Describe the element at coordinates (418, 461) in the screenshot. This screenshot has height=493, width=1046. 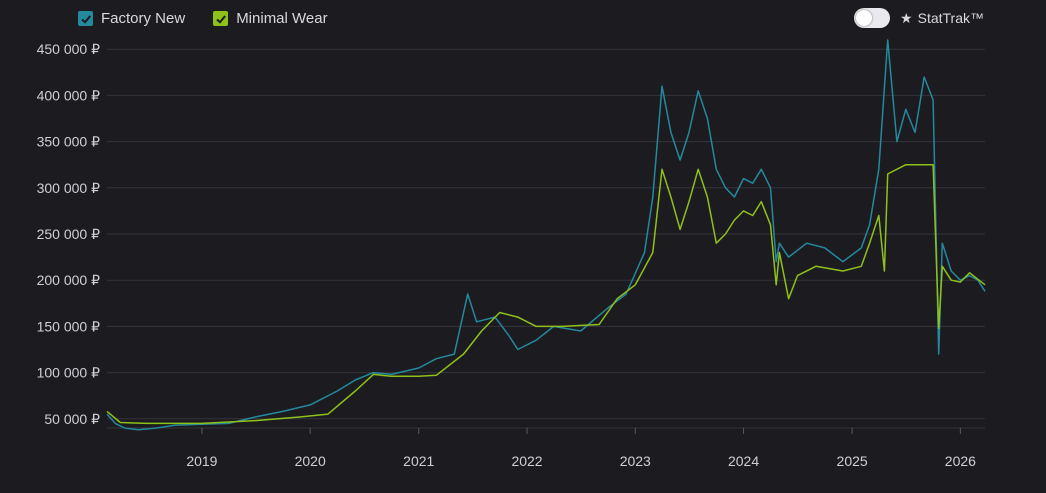
I see `x-tick-label-2021: 2021` at that location.